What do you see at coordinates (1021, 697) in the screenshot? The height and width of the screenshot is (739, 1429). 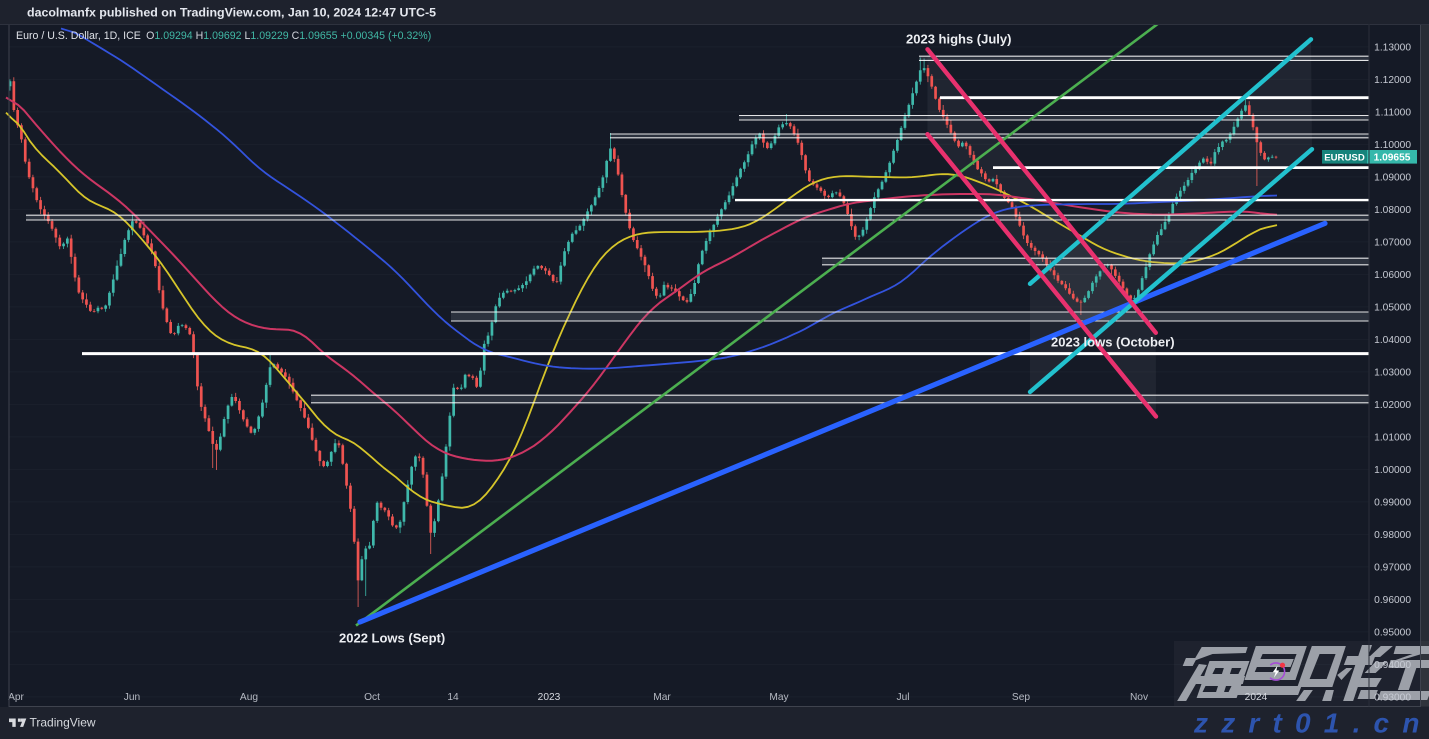 I see `svg-text: Sep` at bounding box center [1021, 697].